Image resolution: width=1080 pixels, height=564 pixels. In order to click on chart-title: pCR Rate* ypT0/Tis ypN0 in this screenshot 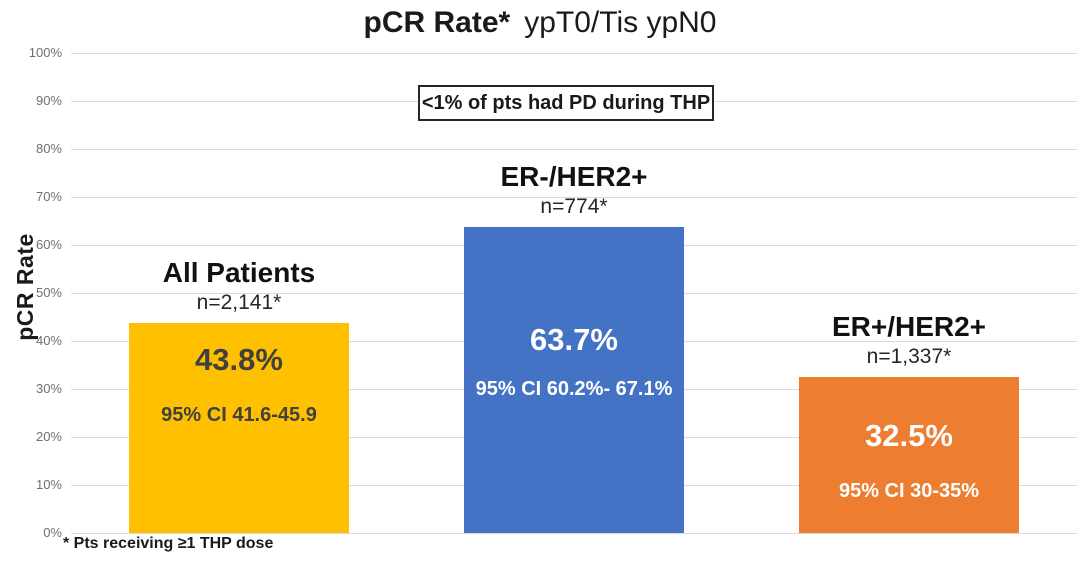, I will do `click(540, 23)`.